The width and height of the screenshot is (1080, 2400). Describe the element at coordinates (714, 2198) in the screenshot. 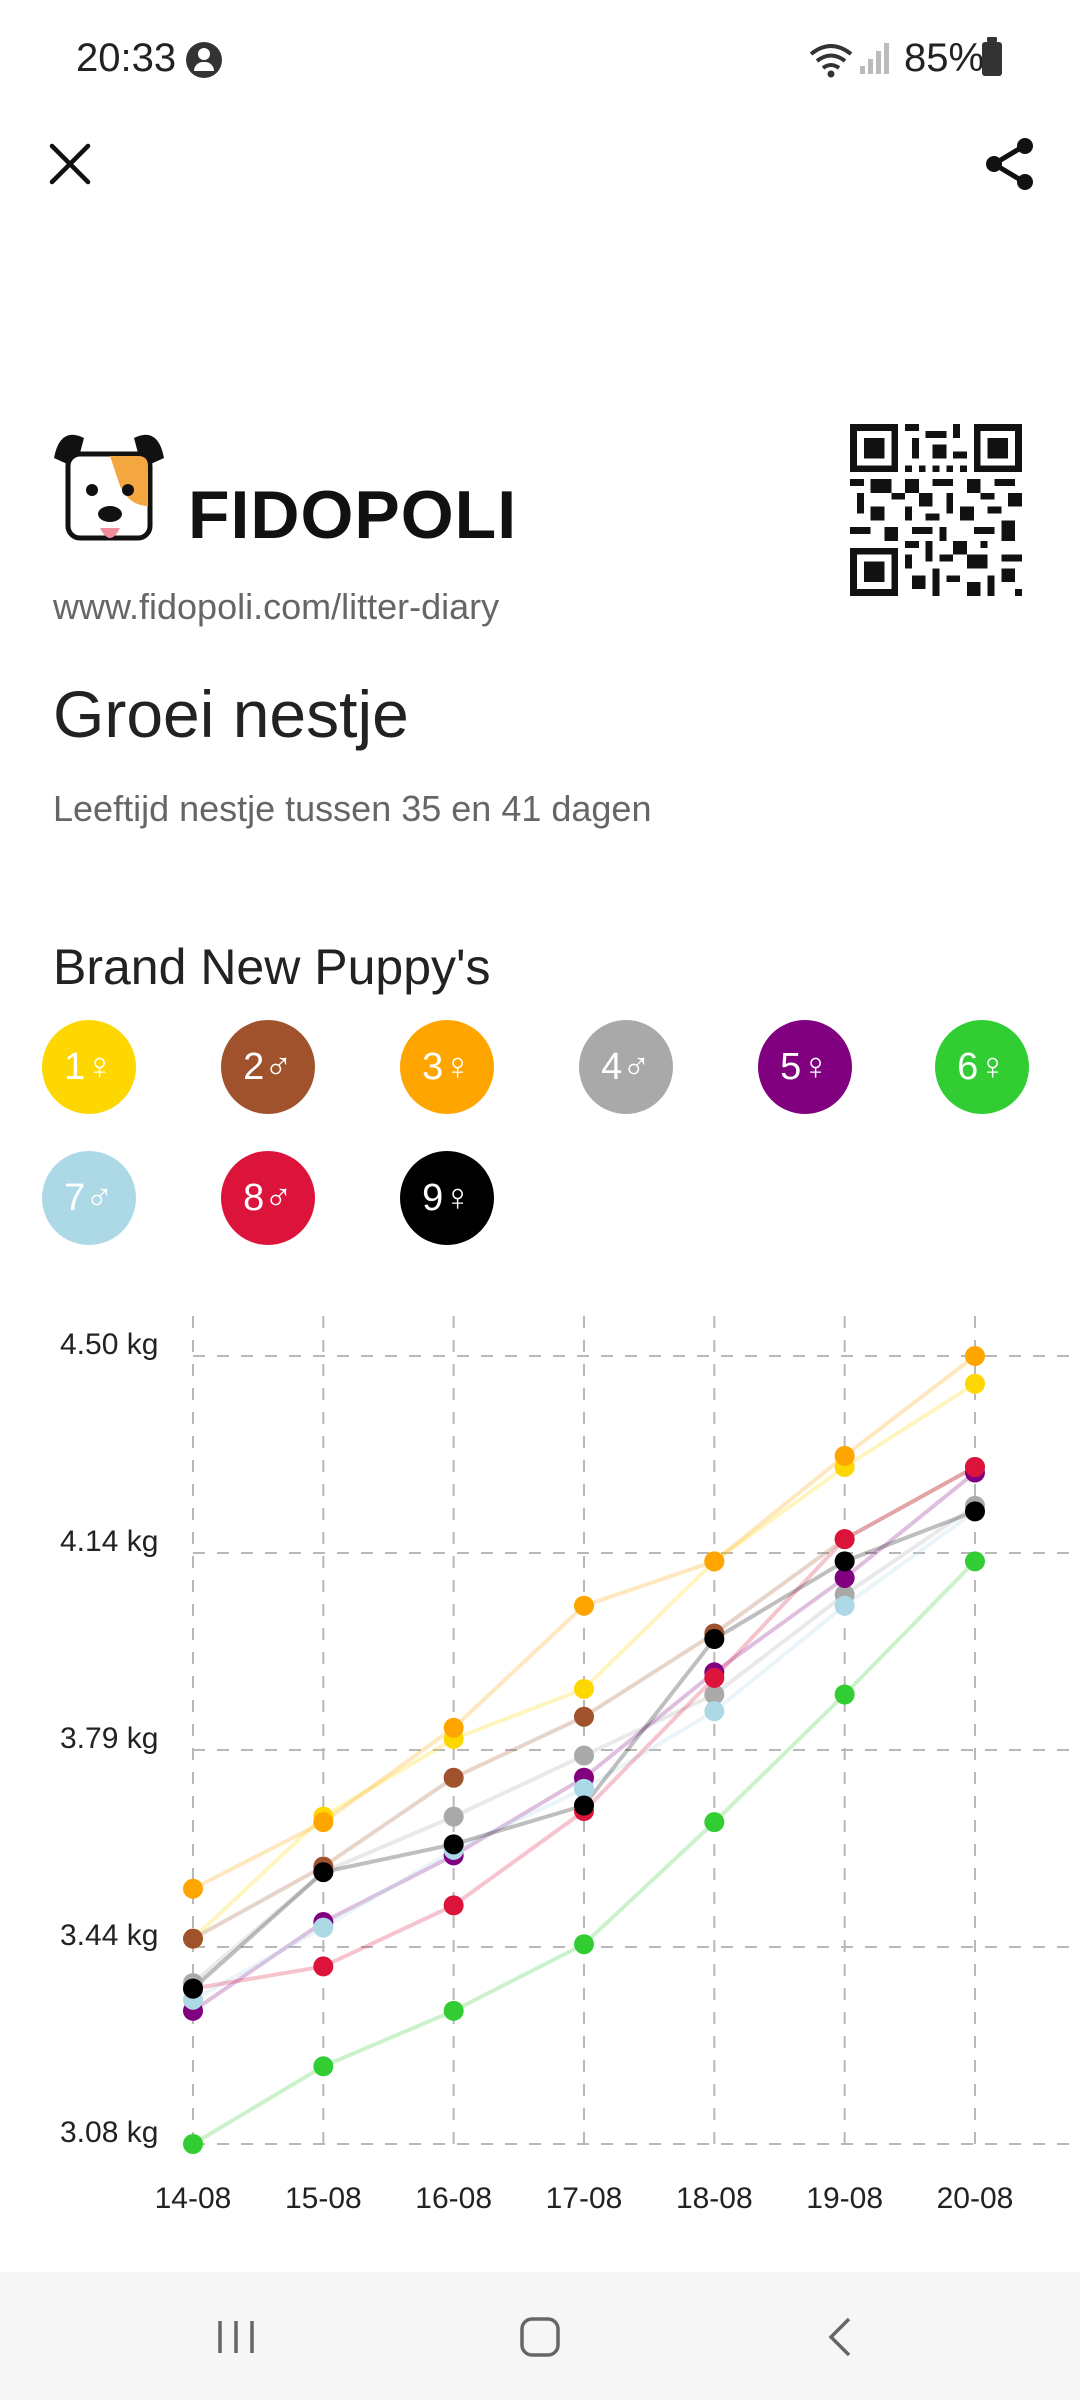

I see `x-tick-label: 18-08` at that location.